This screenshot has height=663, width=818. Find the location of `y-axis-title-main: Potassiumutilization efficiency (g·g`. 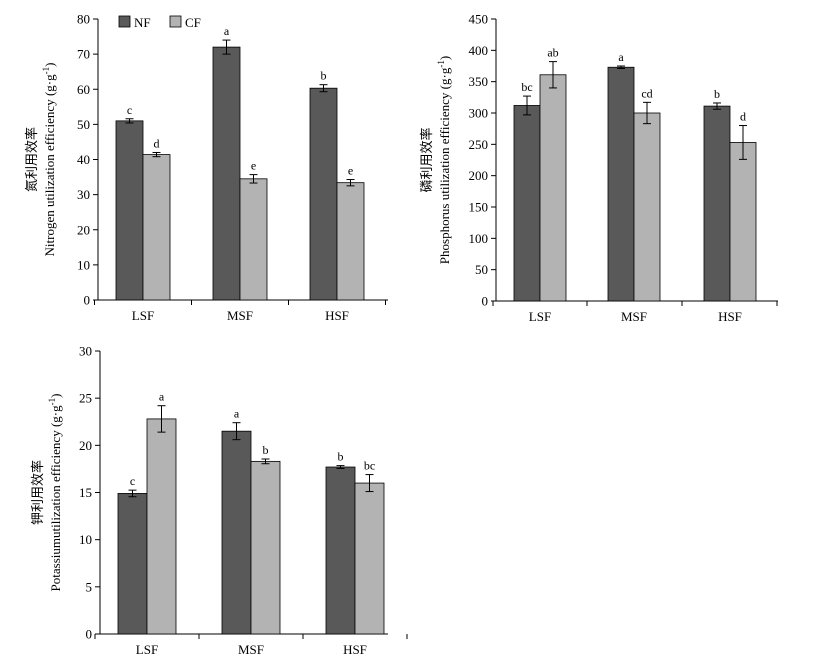

y-axis-title-main: Potassiumutilization efficiency (g·g is located at coordinates (55, 498).